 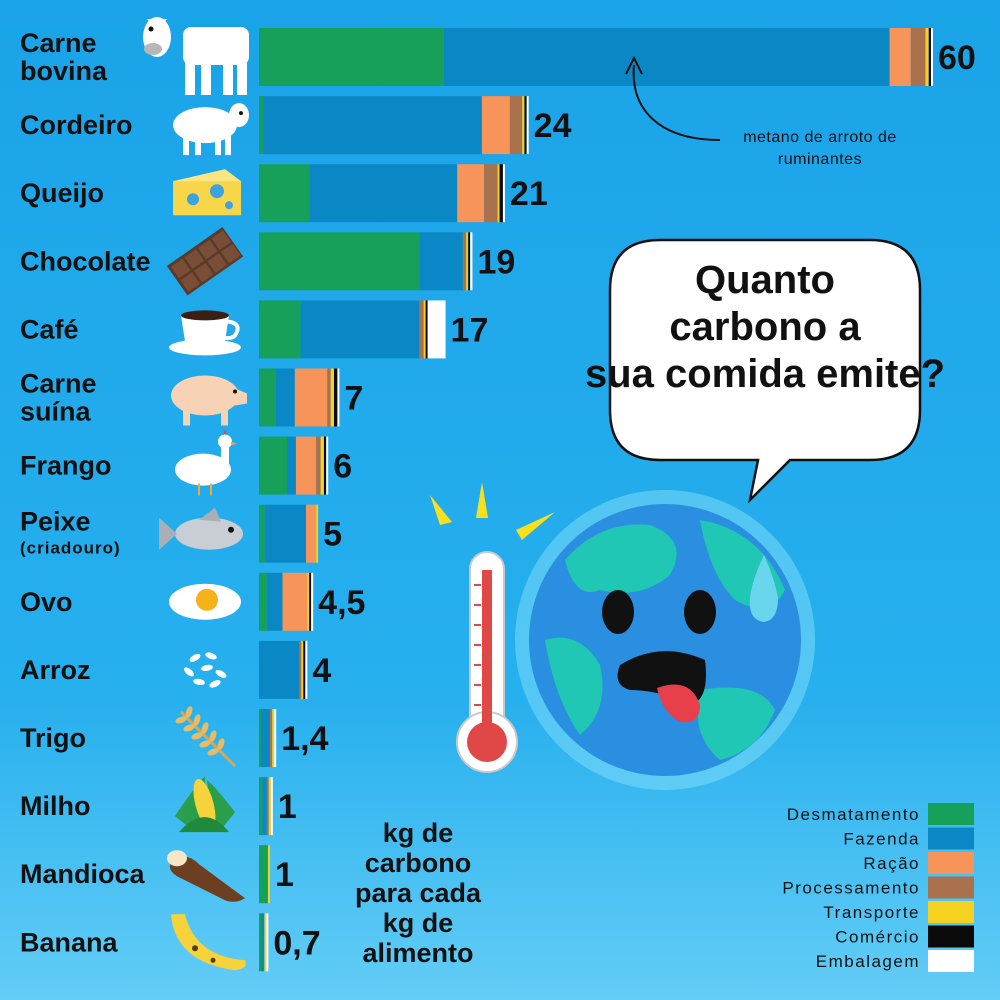 I want to click on value-label: 5, so click(x=332, y=535).